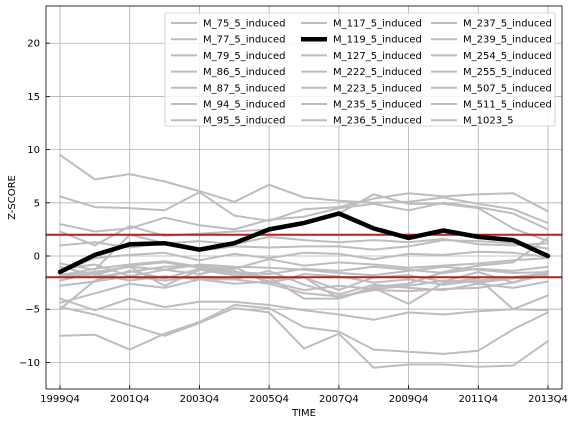 Image resolution: width=568 pixels, height=424 pixels. What do you see at coordinates (244, 72) in the screenshot?
I see `legend-label: M_86_5_induced` at bounding box center [244, 72].